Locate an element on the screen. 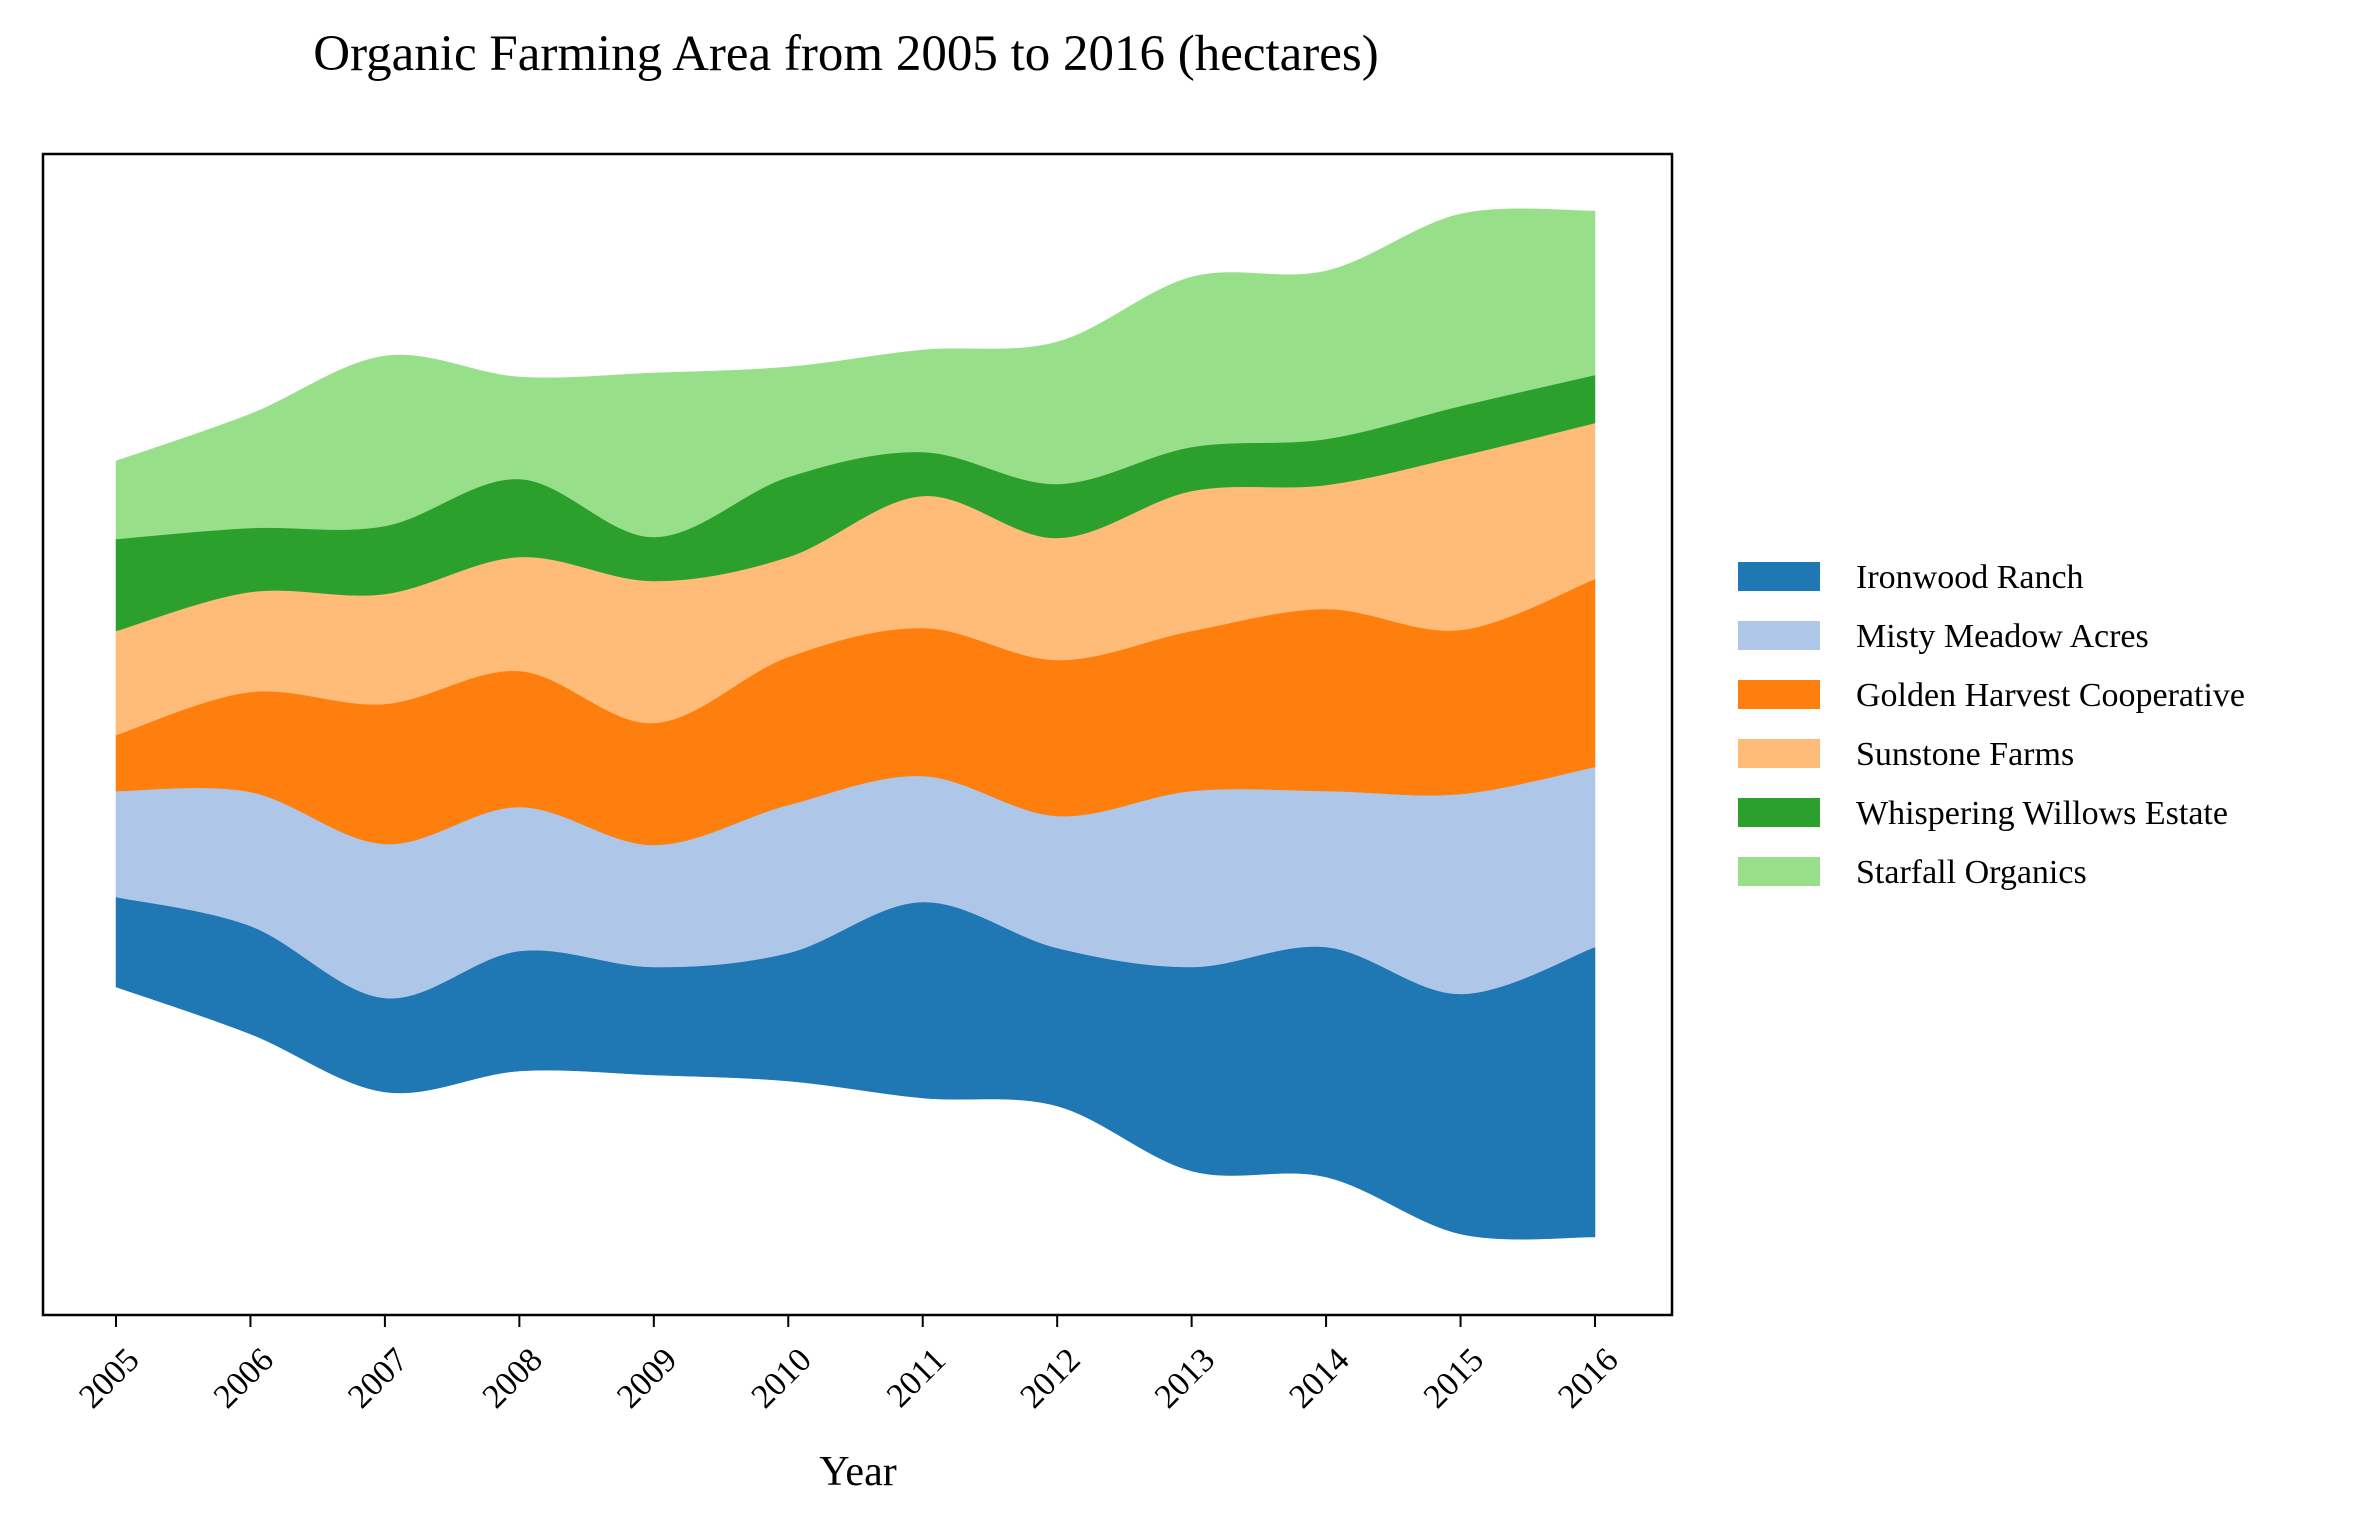 This screenshot has width=2371, height=1516. x-tick-label: 2005 is located at coordinates (109, 1378).